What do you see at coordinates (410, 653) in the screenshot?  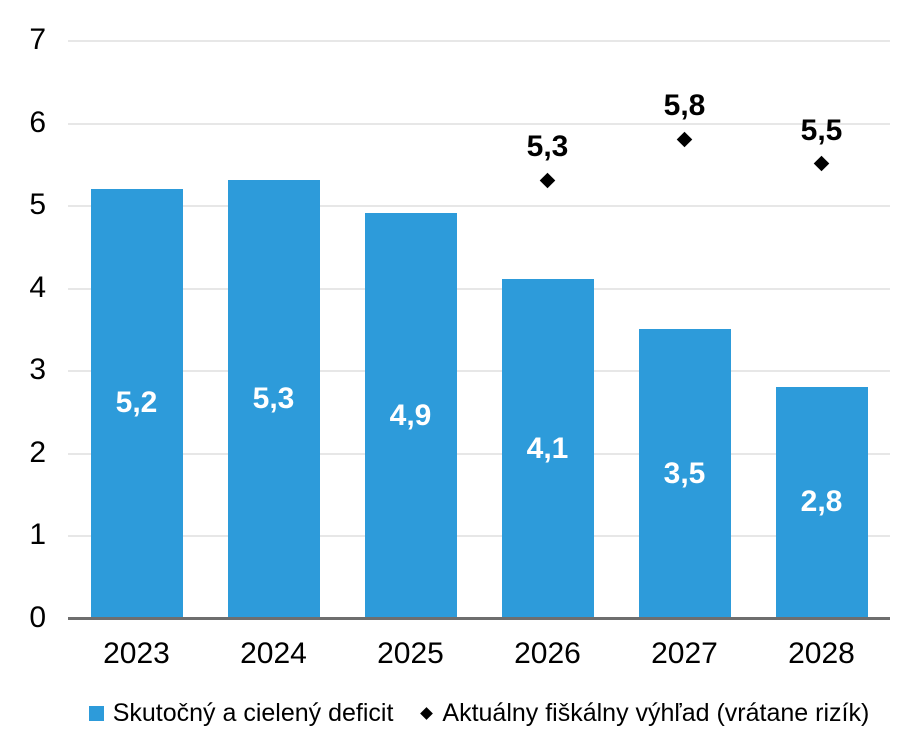 I see `x-tick-label-2025: 2025` at bounding box center [410, 653].